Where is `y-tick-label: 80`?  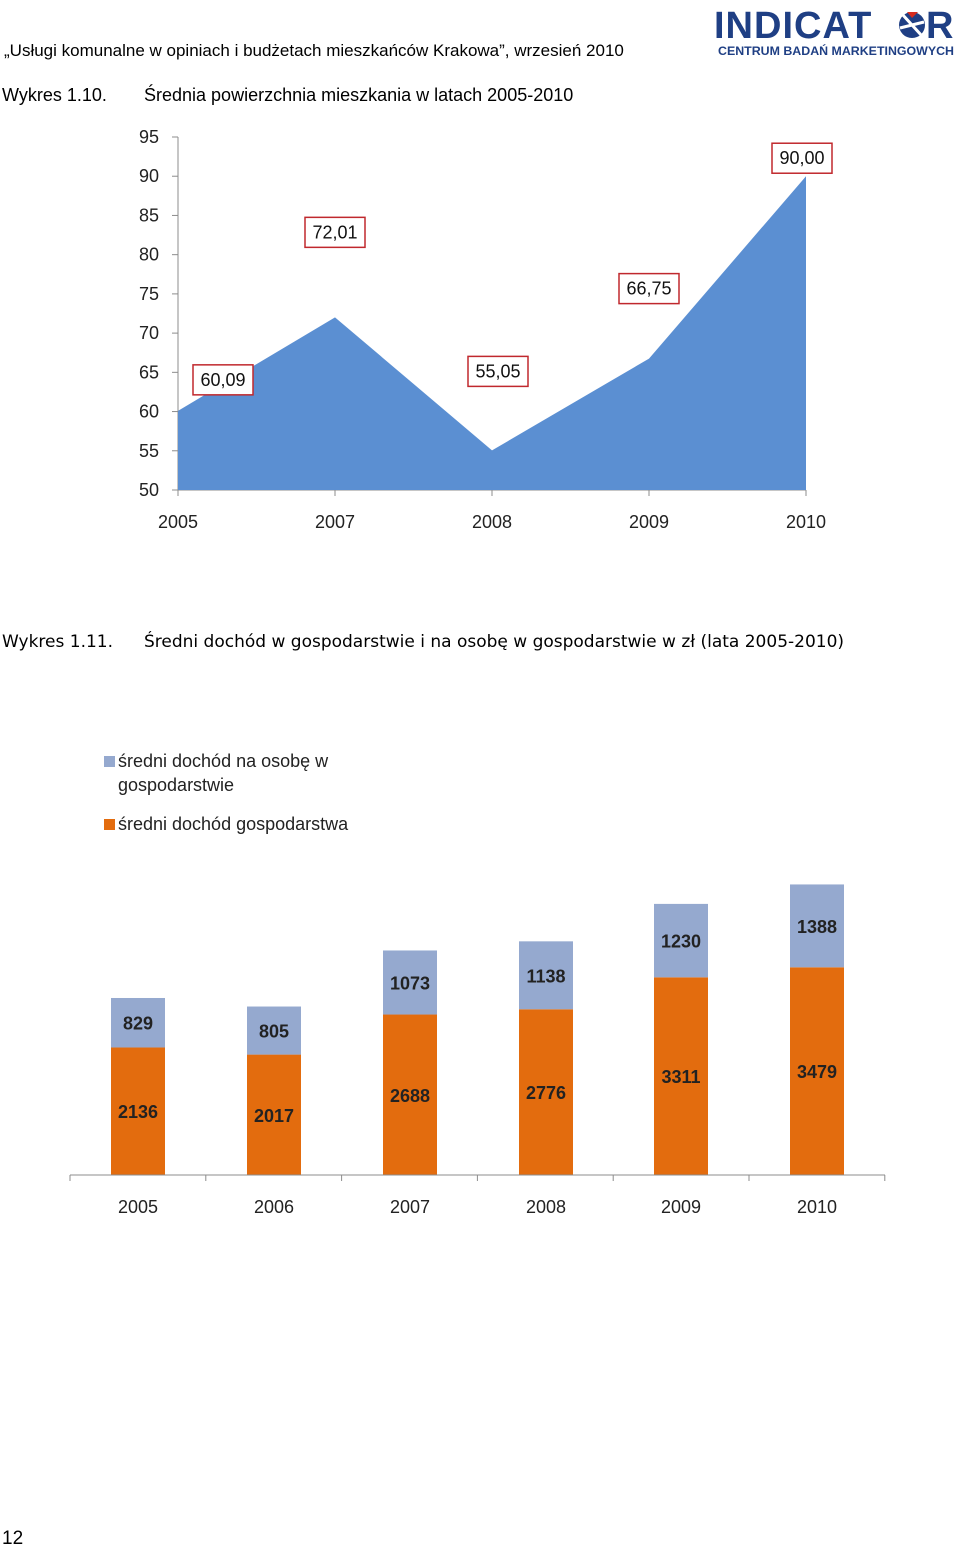 y-tick-label: 80 is located at coordinates (149, 255).